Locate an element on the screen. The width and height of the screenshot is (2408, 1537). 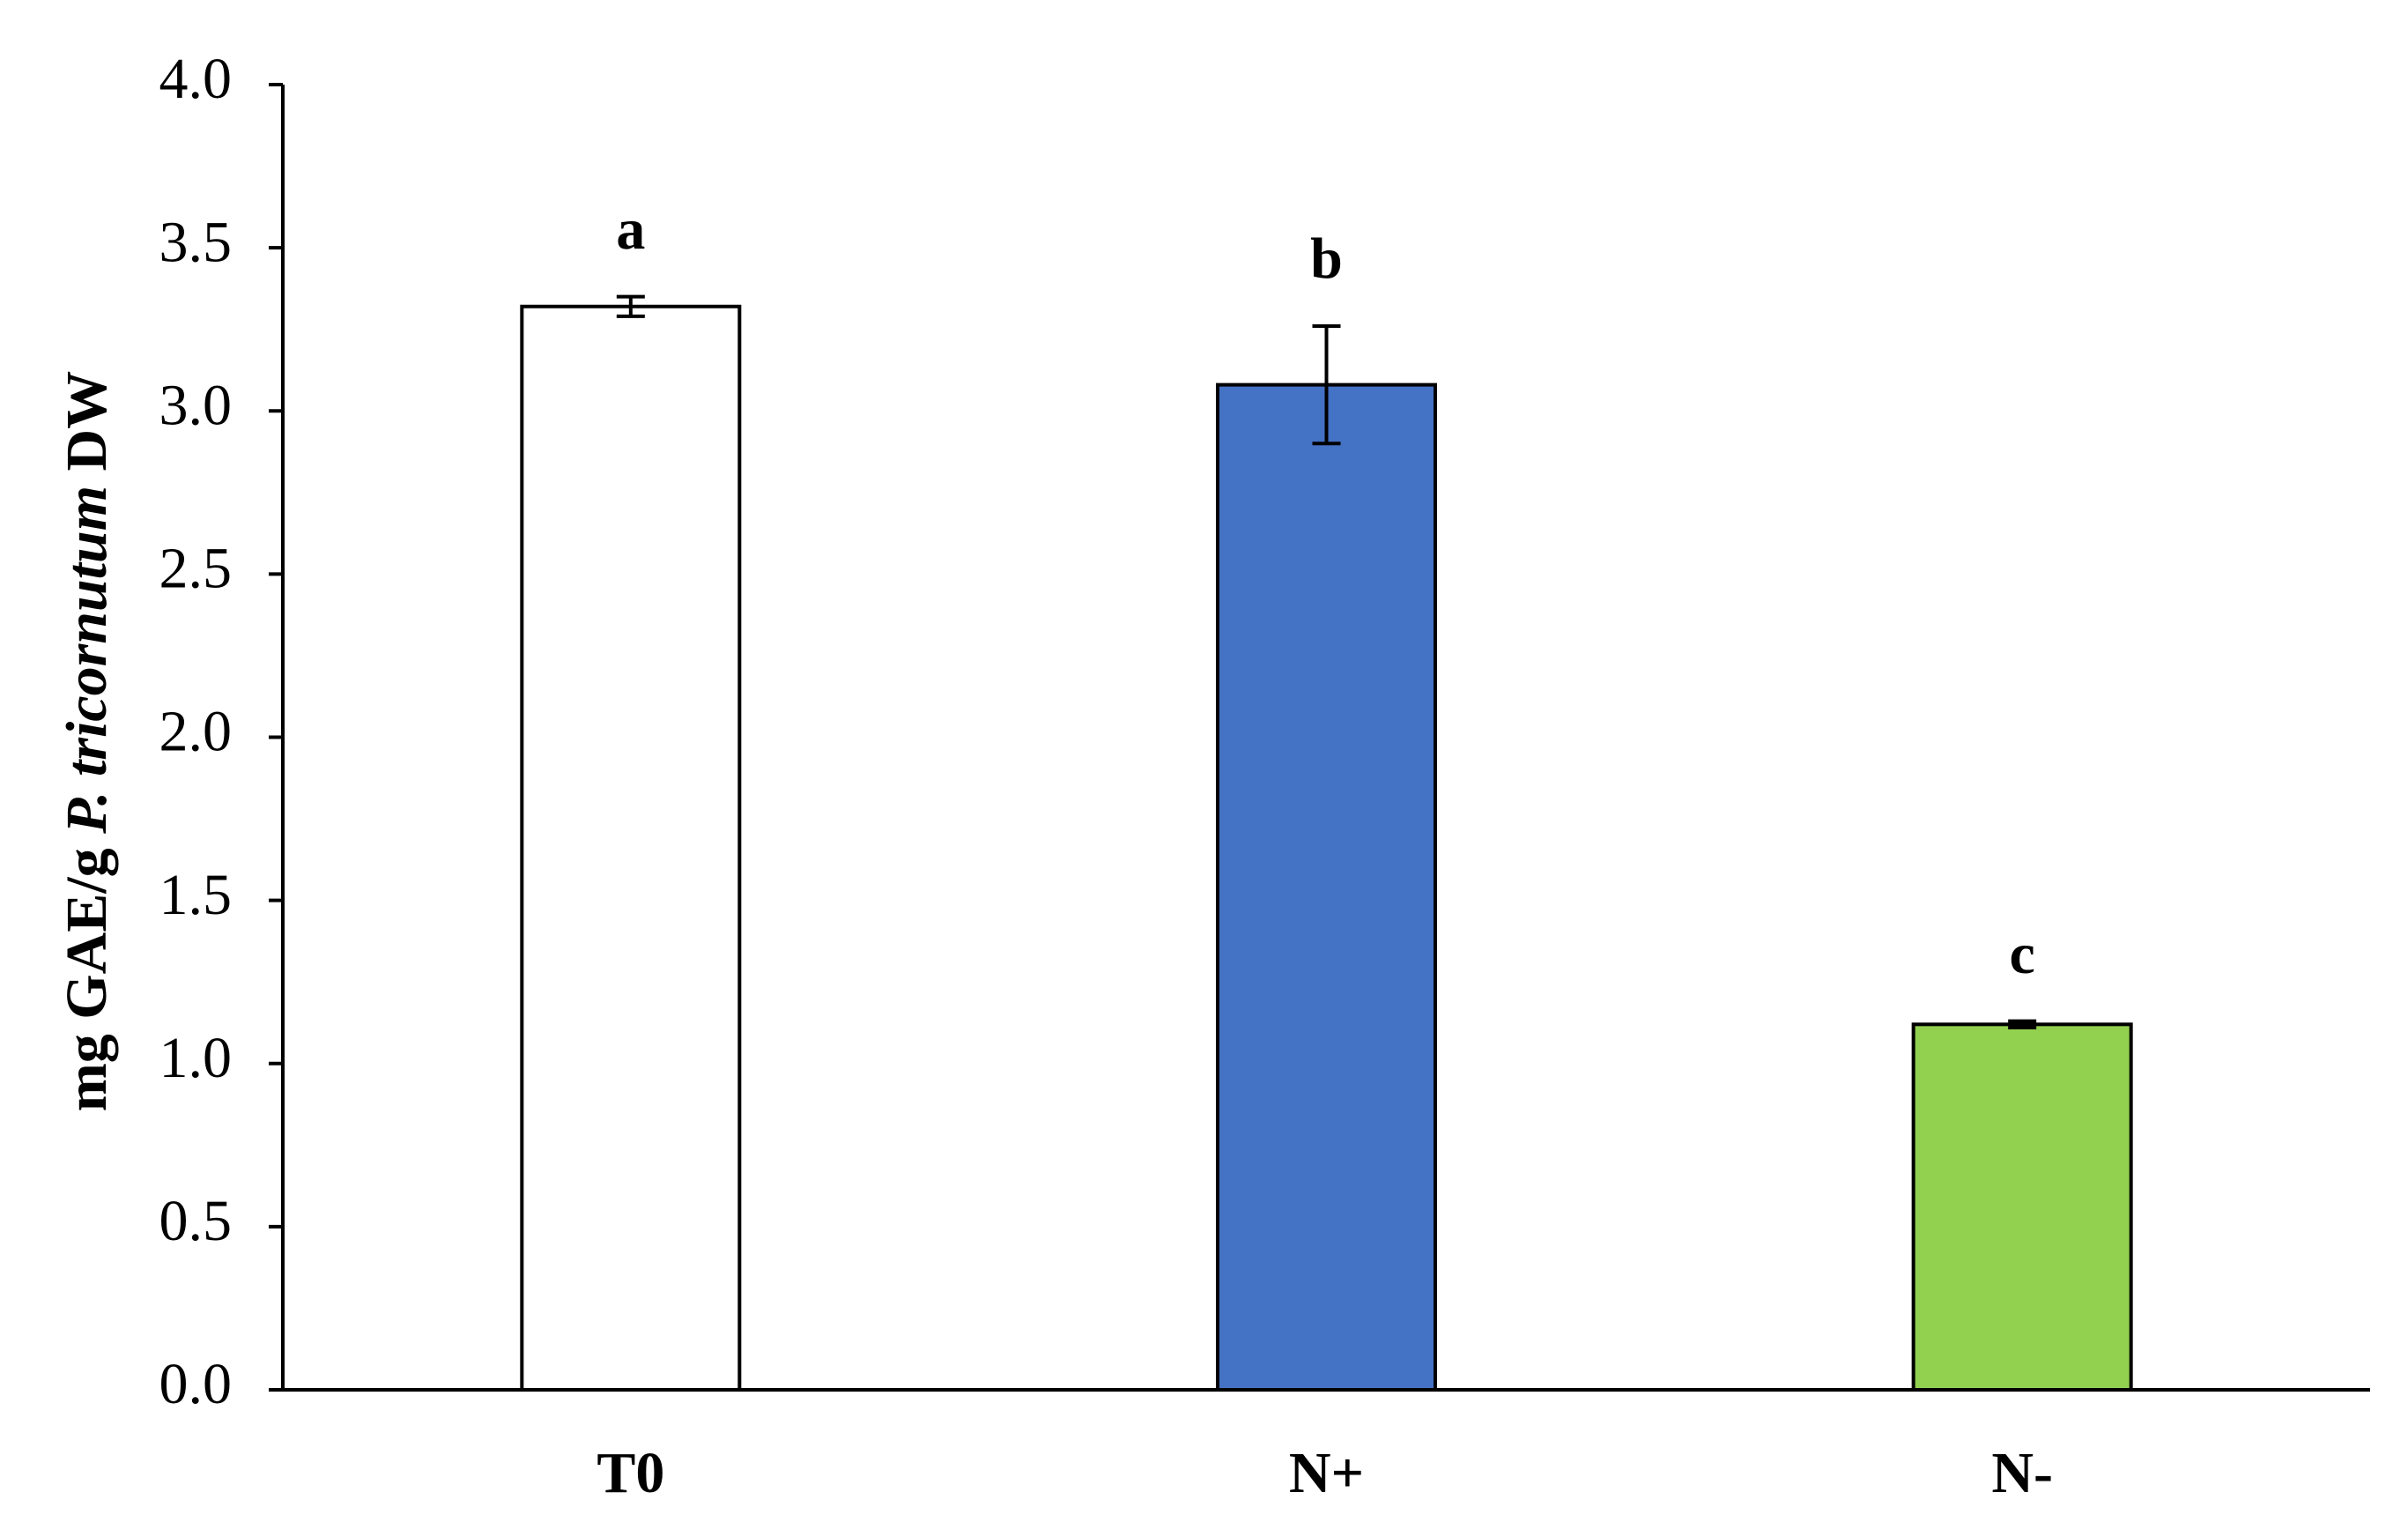
y-tick-label: 2.5 is located at coordinates (196, 569).